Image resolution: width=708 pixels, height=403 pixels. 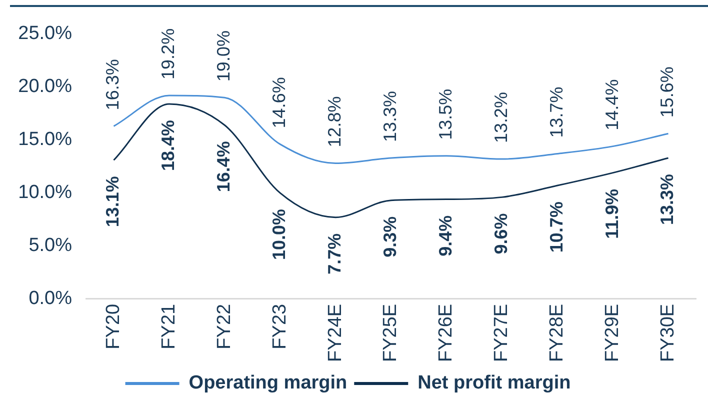 What do you see at coordinates (112, 84) in the screenshot?
I see `data-label: 16.3%` at bounding box center [112, 84].